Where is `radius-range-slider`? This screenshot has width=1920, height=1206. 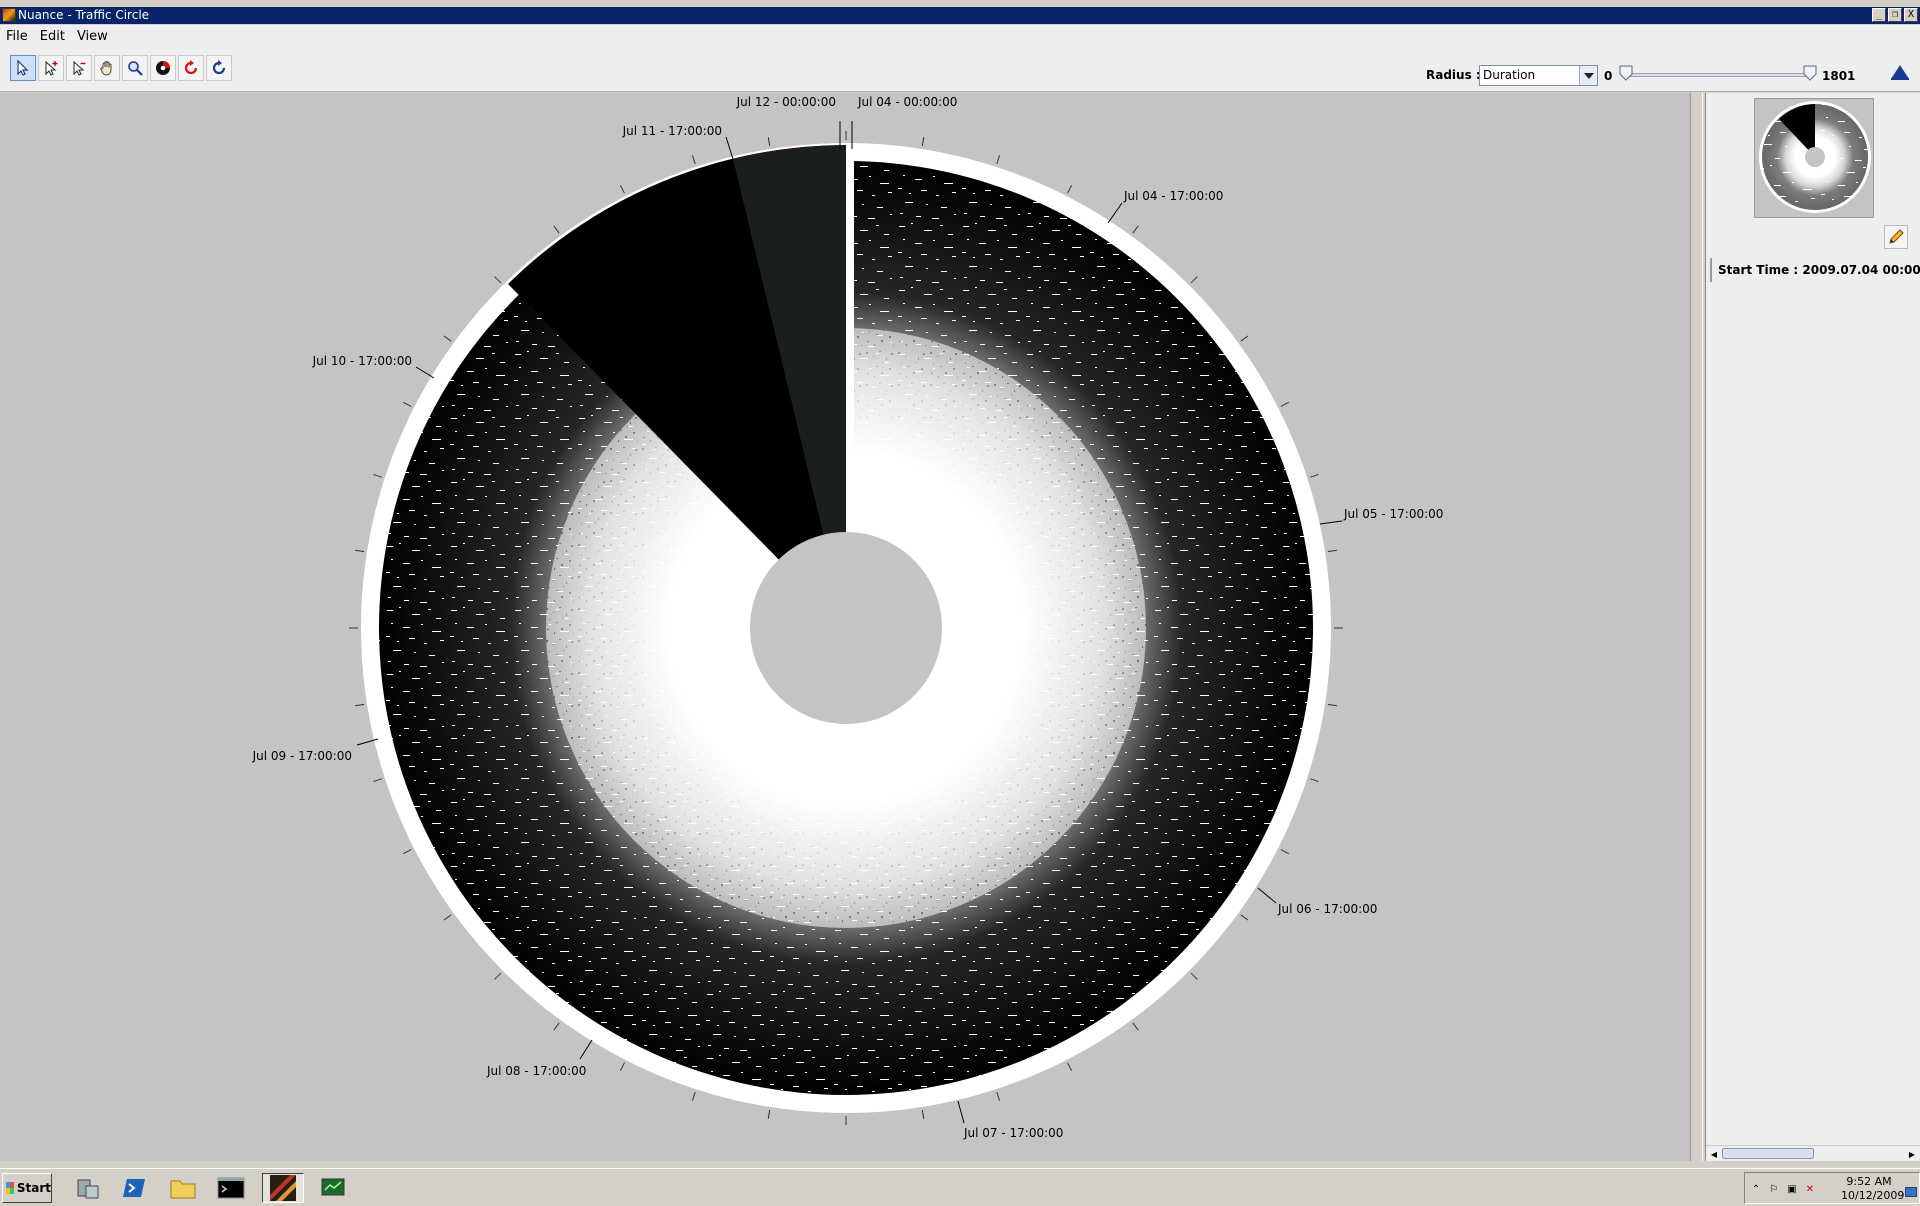 radius-range-slider is located at coordinates (1718, 75).